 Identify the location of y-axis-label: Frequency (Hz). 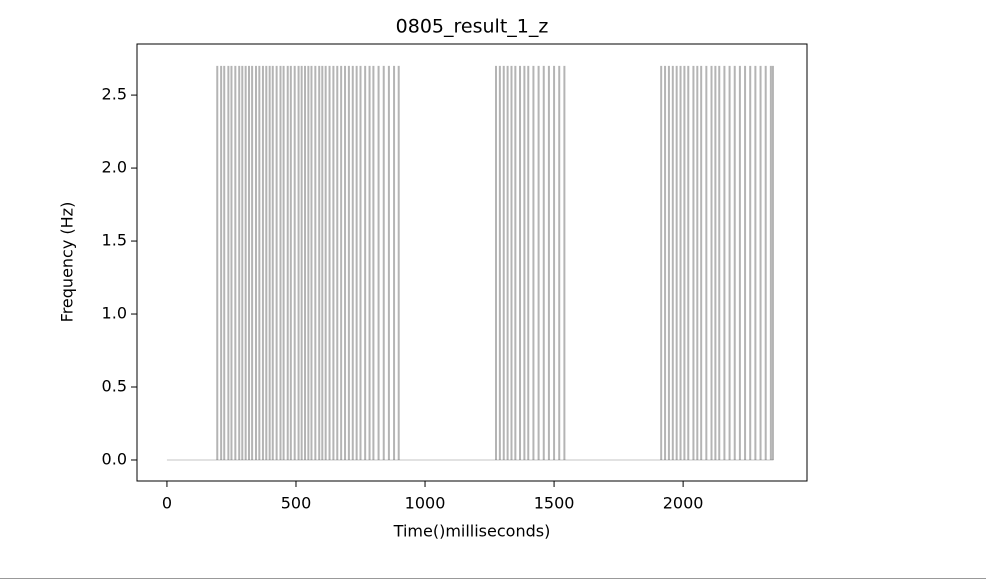
(67, 262).